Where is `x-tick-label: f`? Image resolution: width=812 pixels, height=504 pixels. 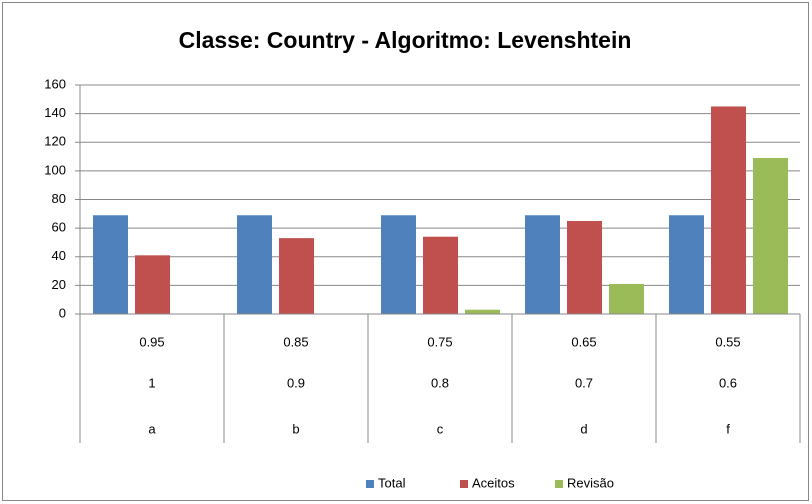
x-tick-label: f is located at coordinates (728, 428).